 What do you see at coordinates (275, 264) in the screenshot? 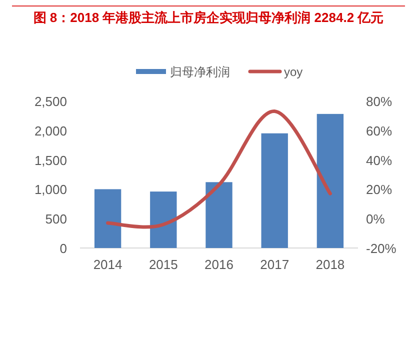
I see `x-tick-label: 2017` at bounding box center [275, 264].